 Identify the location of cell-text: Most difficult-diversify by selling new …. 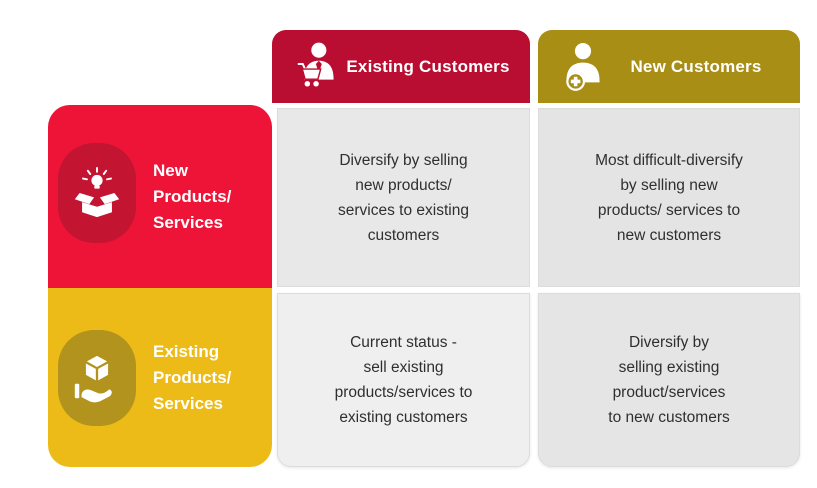
(669, 197).